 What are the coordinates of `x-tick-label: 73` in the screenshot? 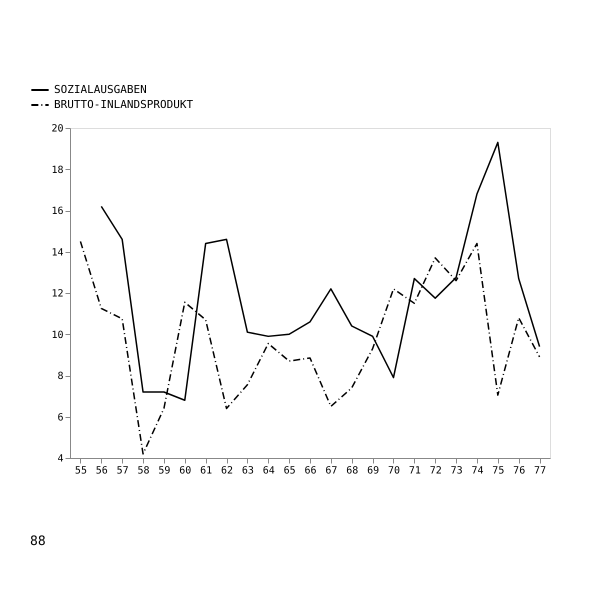 It's located at (456, 471).